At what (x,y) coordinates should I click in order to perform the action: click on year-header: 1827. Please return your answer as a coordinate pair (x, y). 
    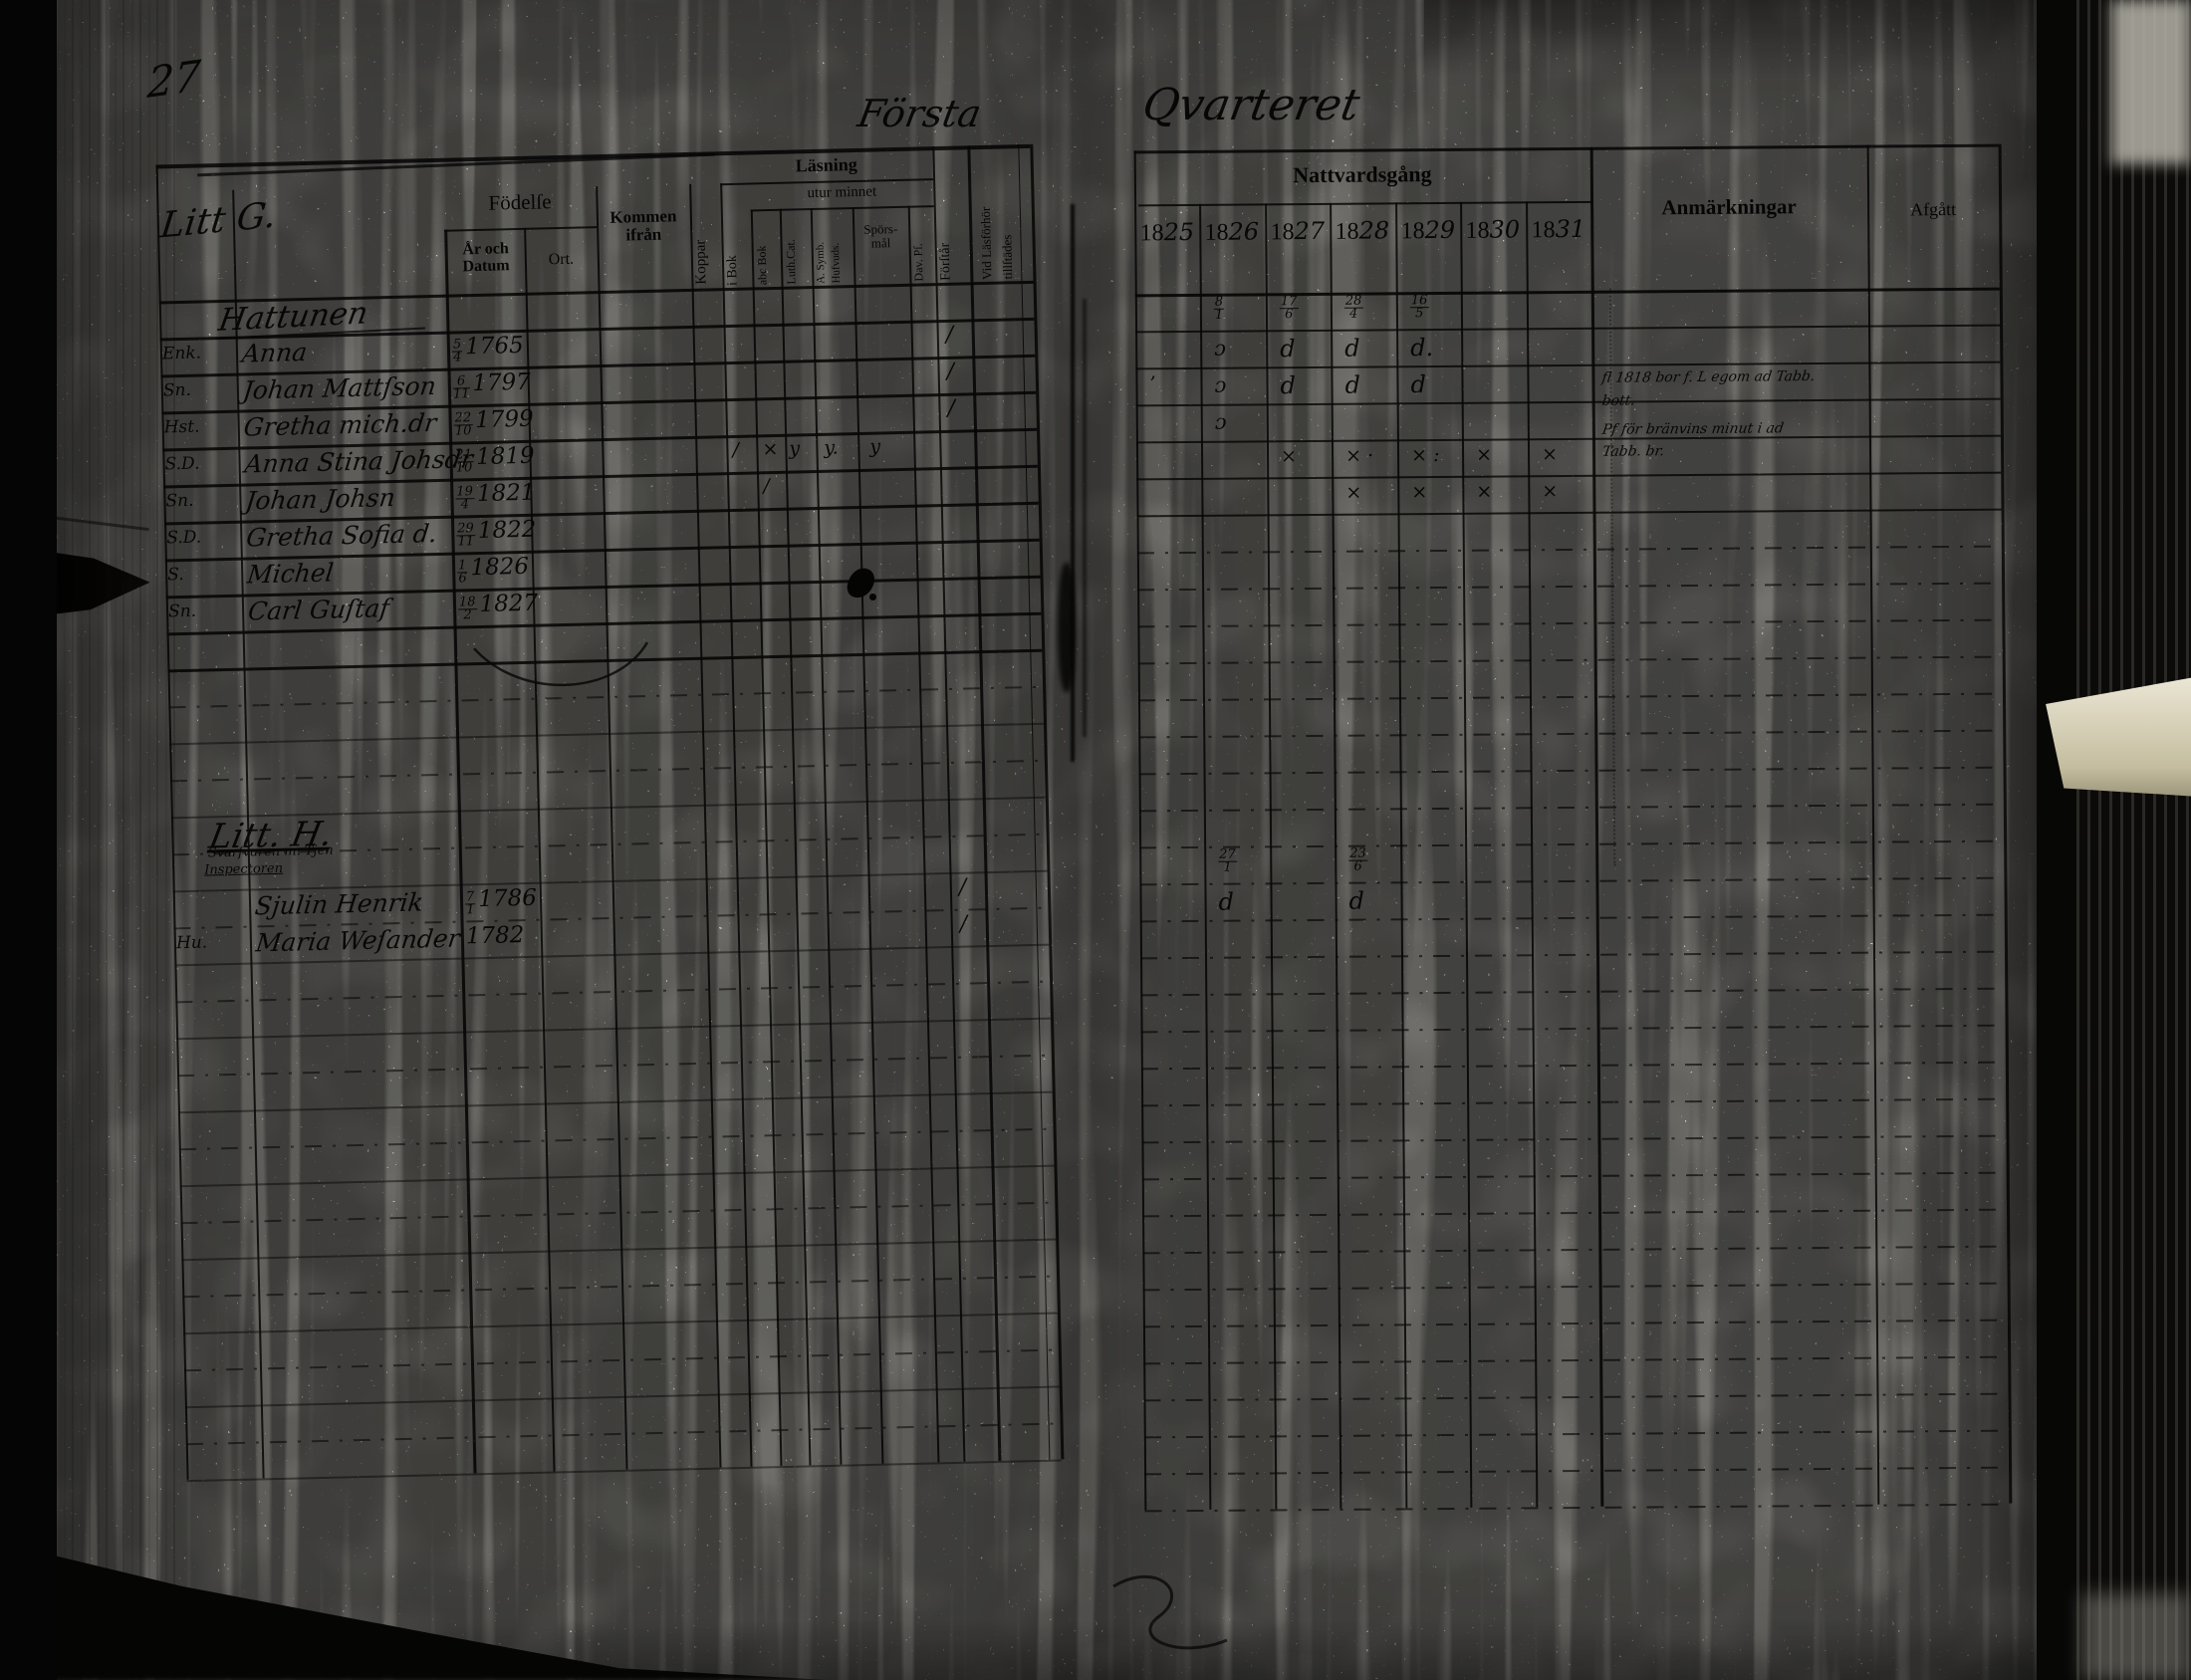
    Looking at the image, I should click on (1298, 231).